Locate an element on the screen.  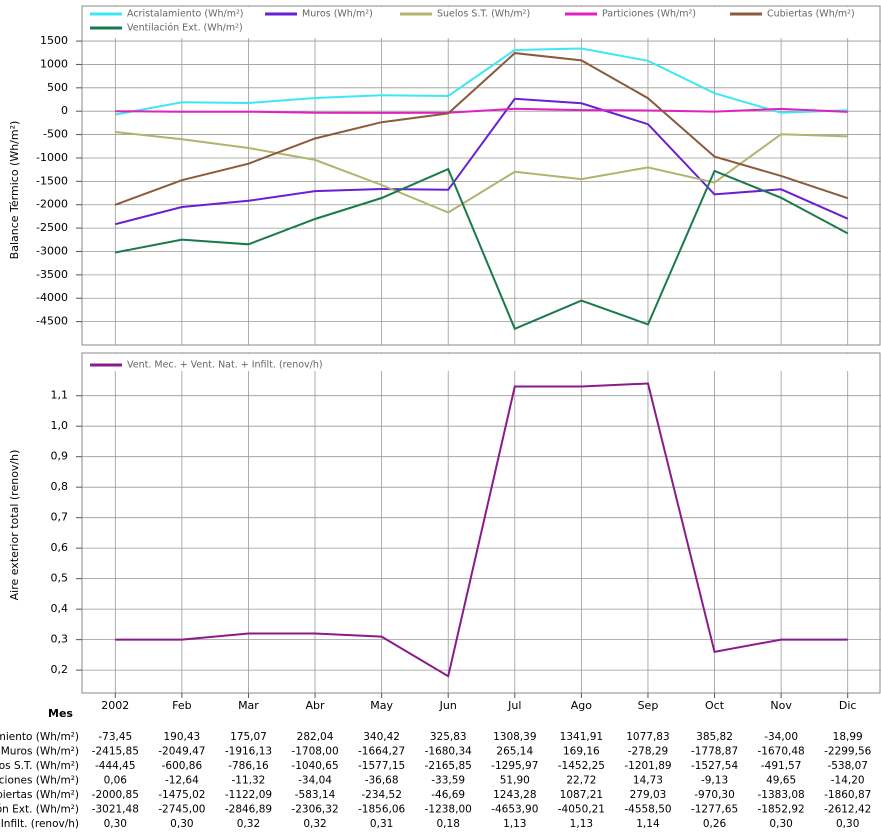
y-tick-label: -500 is located at coordinates (55, 134).